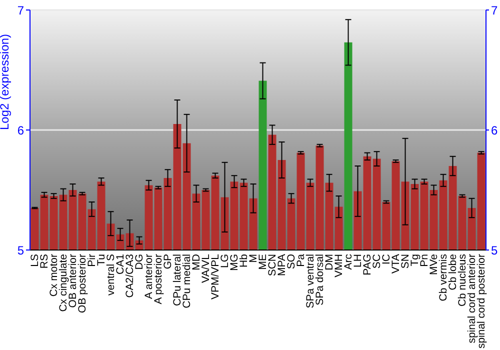  What do you see at coordinates (158, 279) in the screenshot?
I see `x-tick-label: A posterior` at bounding box center [158, 279].